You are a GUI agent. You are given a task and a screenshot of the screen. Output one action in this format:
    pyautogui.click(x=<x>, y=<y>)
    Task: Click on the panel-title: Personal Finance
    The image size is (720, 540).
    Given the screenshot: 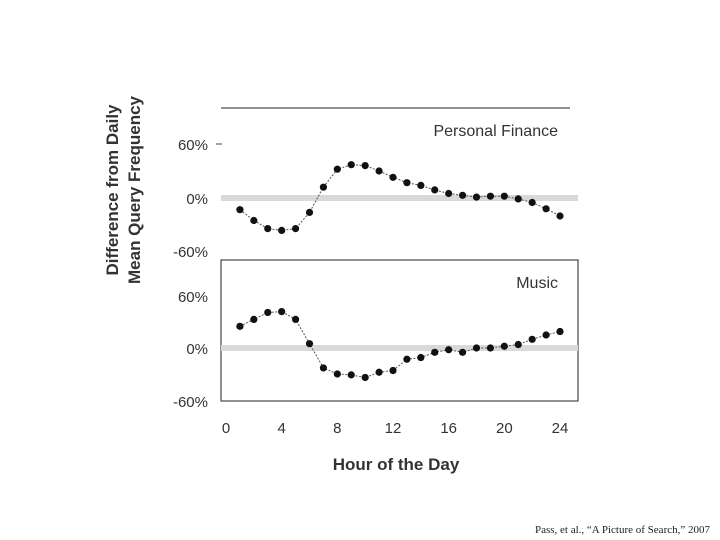 What is the action you would take?
    pyautogui.click(x=495, y=131)
    